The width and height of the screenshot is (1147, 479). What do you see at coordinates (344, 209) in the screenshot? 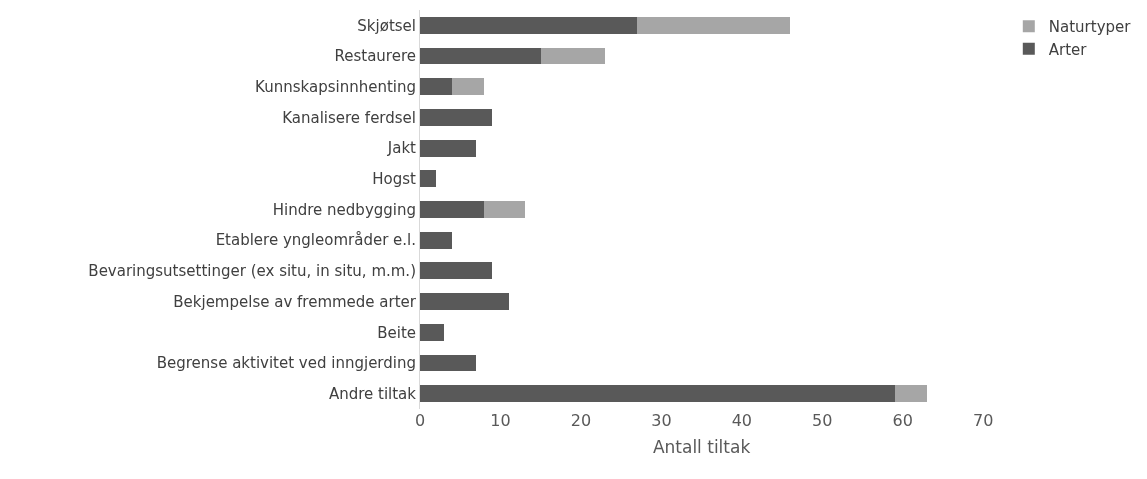
I see `y-tick-label: Hindre nedbygging` at bounding box center [344, 209].